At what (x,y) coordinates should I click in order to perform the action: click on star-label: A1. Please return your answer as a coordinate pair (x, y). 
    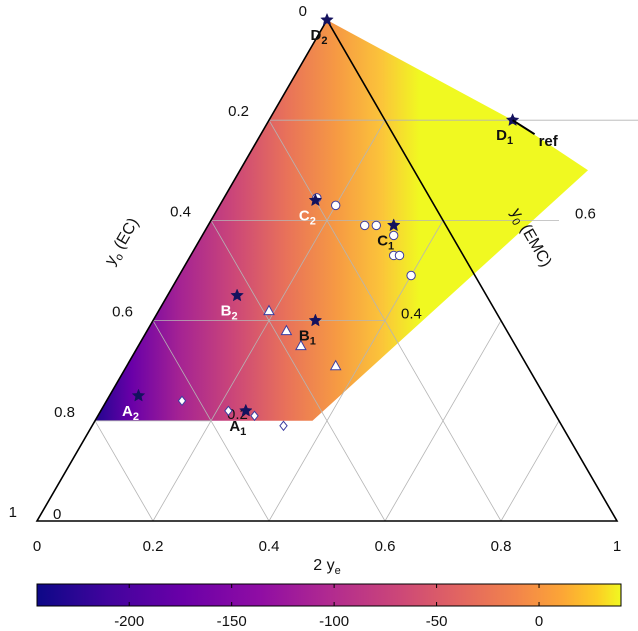
    Looking at the image, I should click on (237, 428).